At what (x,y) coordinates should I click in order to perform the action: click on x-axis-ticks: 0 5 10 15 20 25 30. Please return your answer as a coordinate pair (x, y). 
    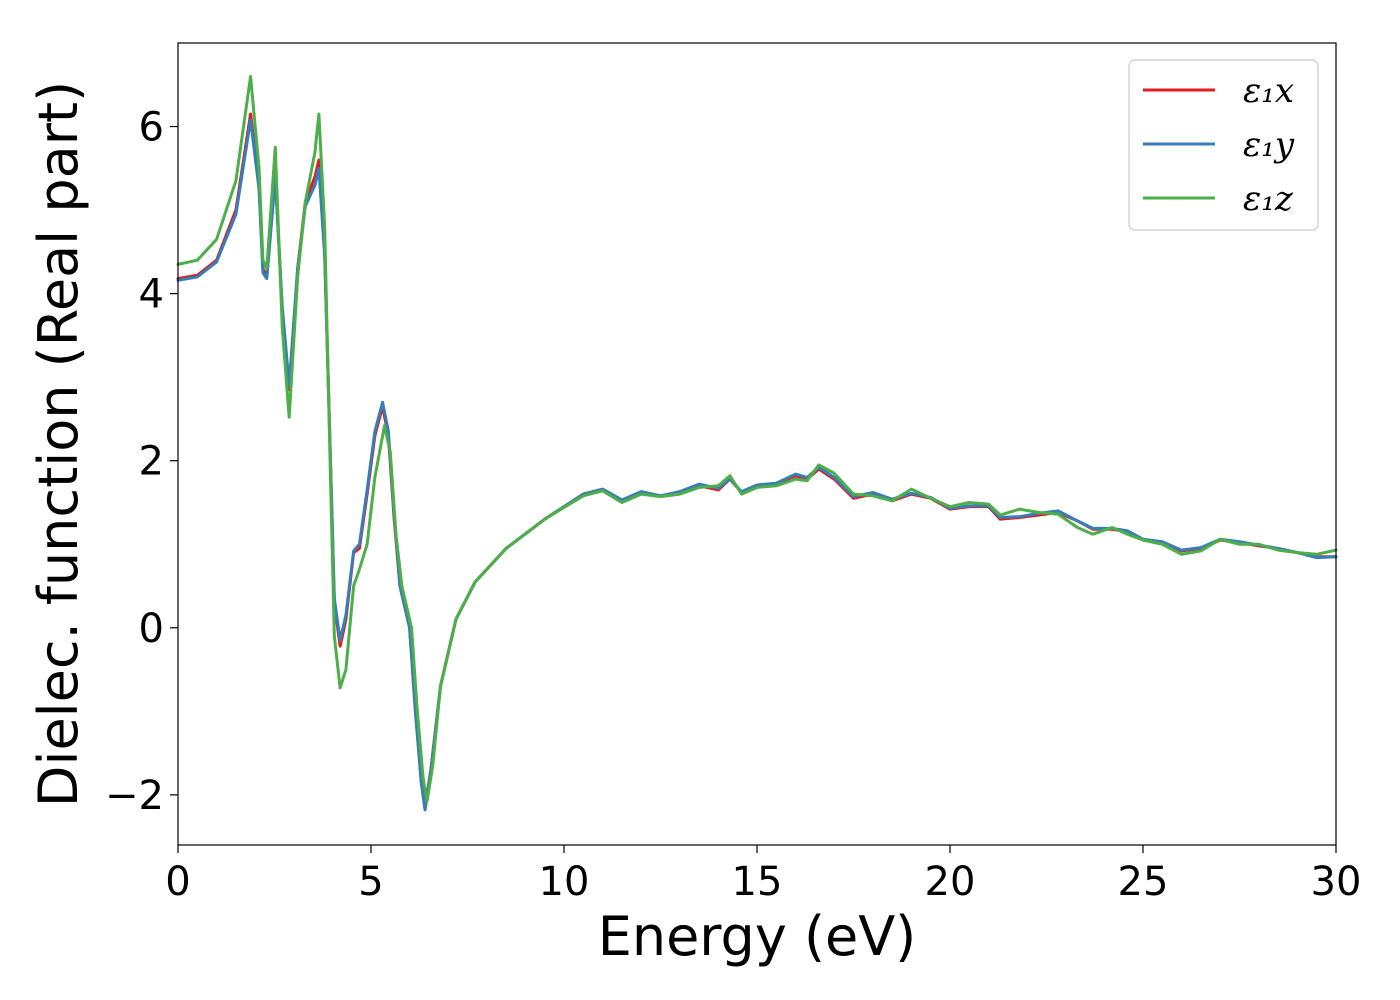
    Looking at the image, I should click on (763, 875).